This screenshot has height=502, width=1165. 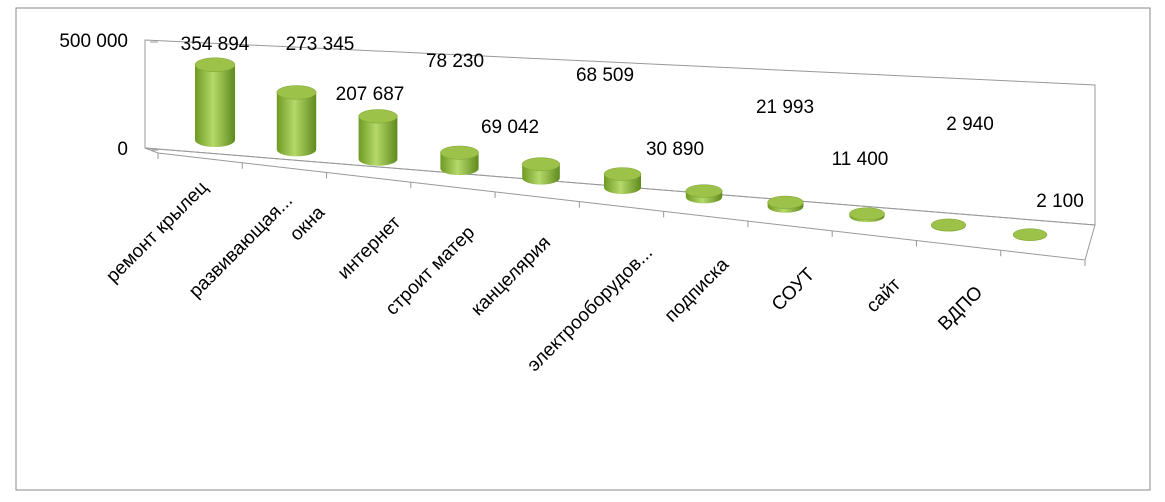 I want to click on value-label: 2 940, so click(x=970, y=124).